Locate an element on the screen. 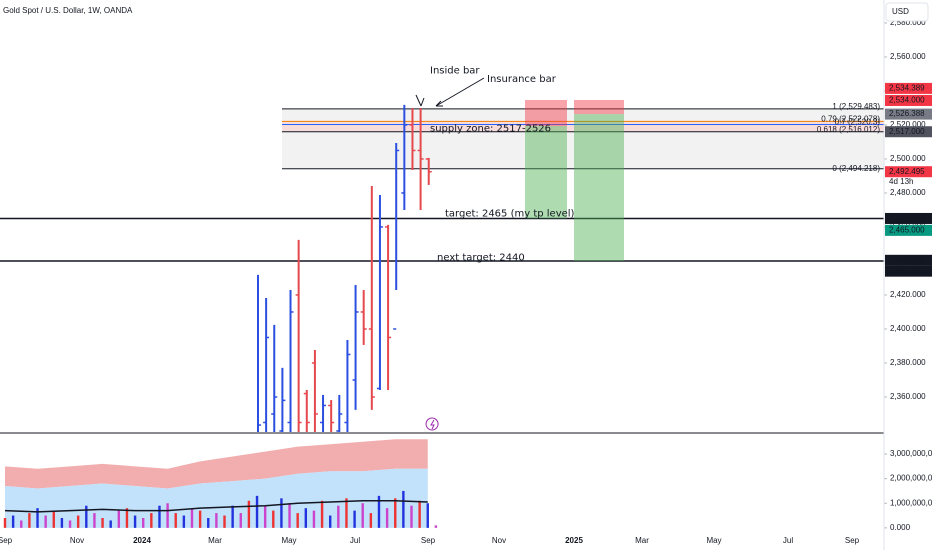 The height and width of the screenshot is (550, 932). countdown: 4d 13h is located at coordinates (901, 181).